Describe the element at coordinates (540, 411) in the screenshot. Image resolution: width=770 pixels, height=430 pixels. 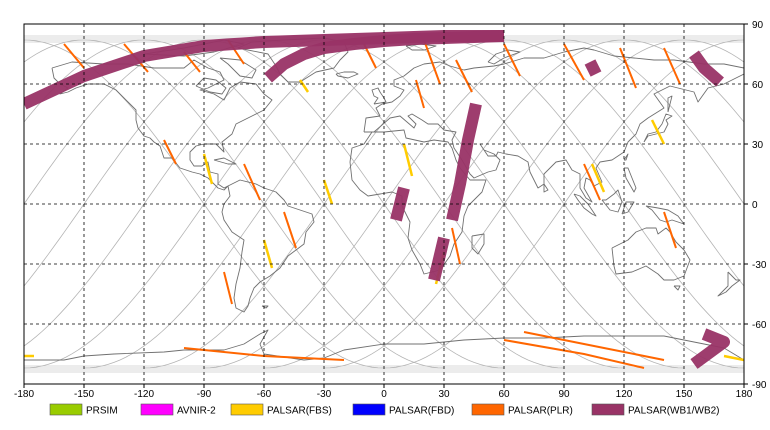
I see `legend-label: PALSAR(PLR)` at that location.